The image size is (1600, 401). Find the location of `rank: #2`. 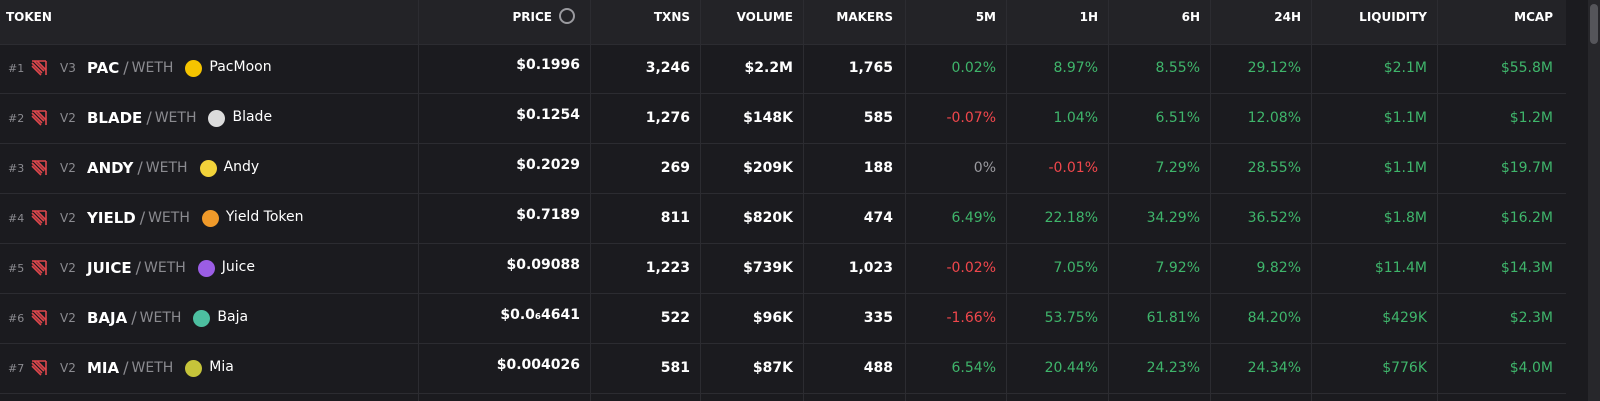

rank: #2 is located at coordinates (16, 118).